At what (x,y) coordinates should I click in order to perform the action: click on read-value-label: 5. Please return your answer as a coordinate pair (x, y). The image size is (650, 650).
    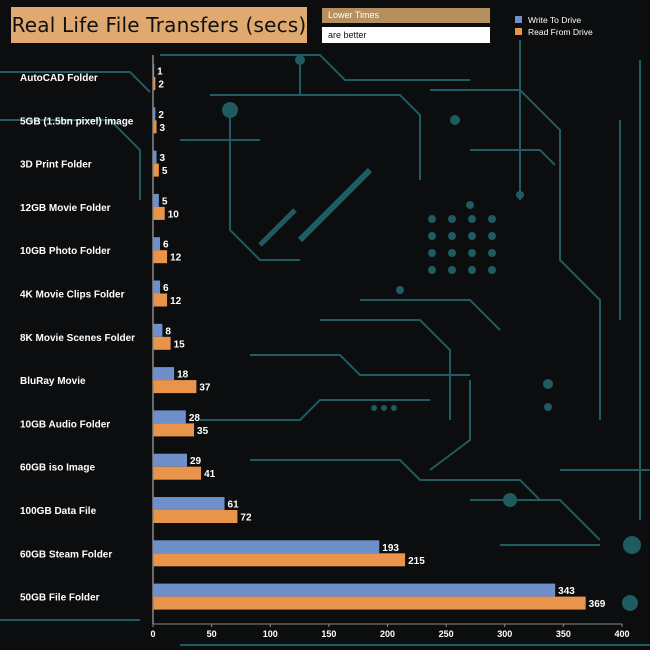
    Looking at the image, I should click on (165, 171).